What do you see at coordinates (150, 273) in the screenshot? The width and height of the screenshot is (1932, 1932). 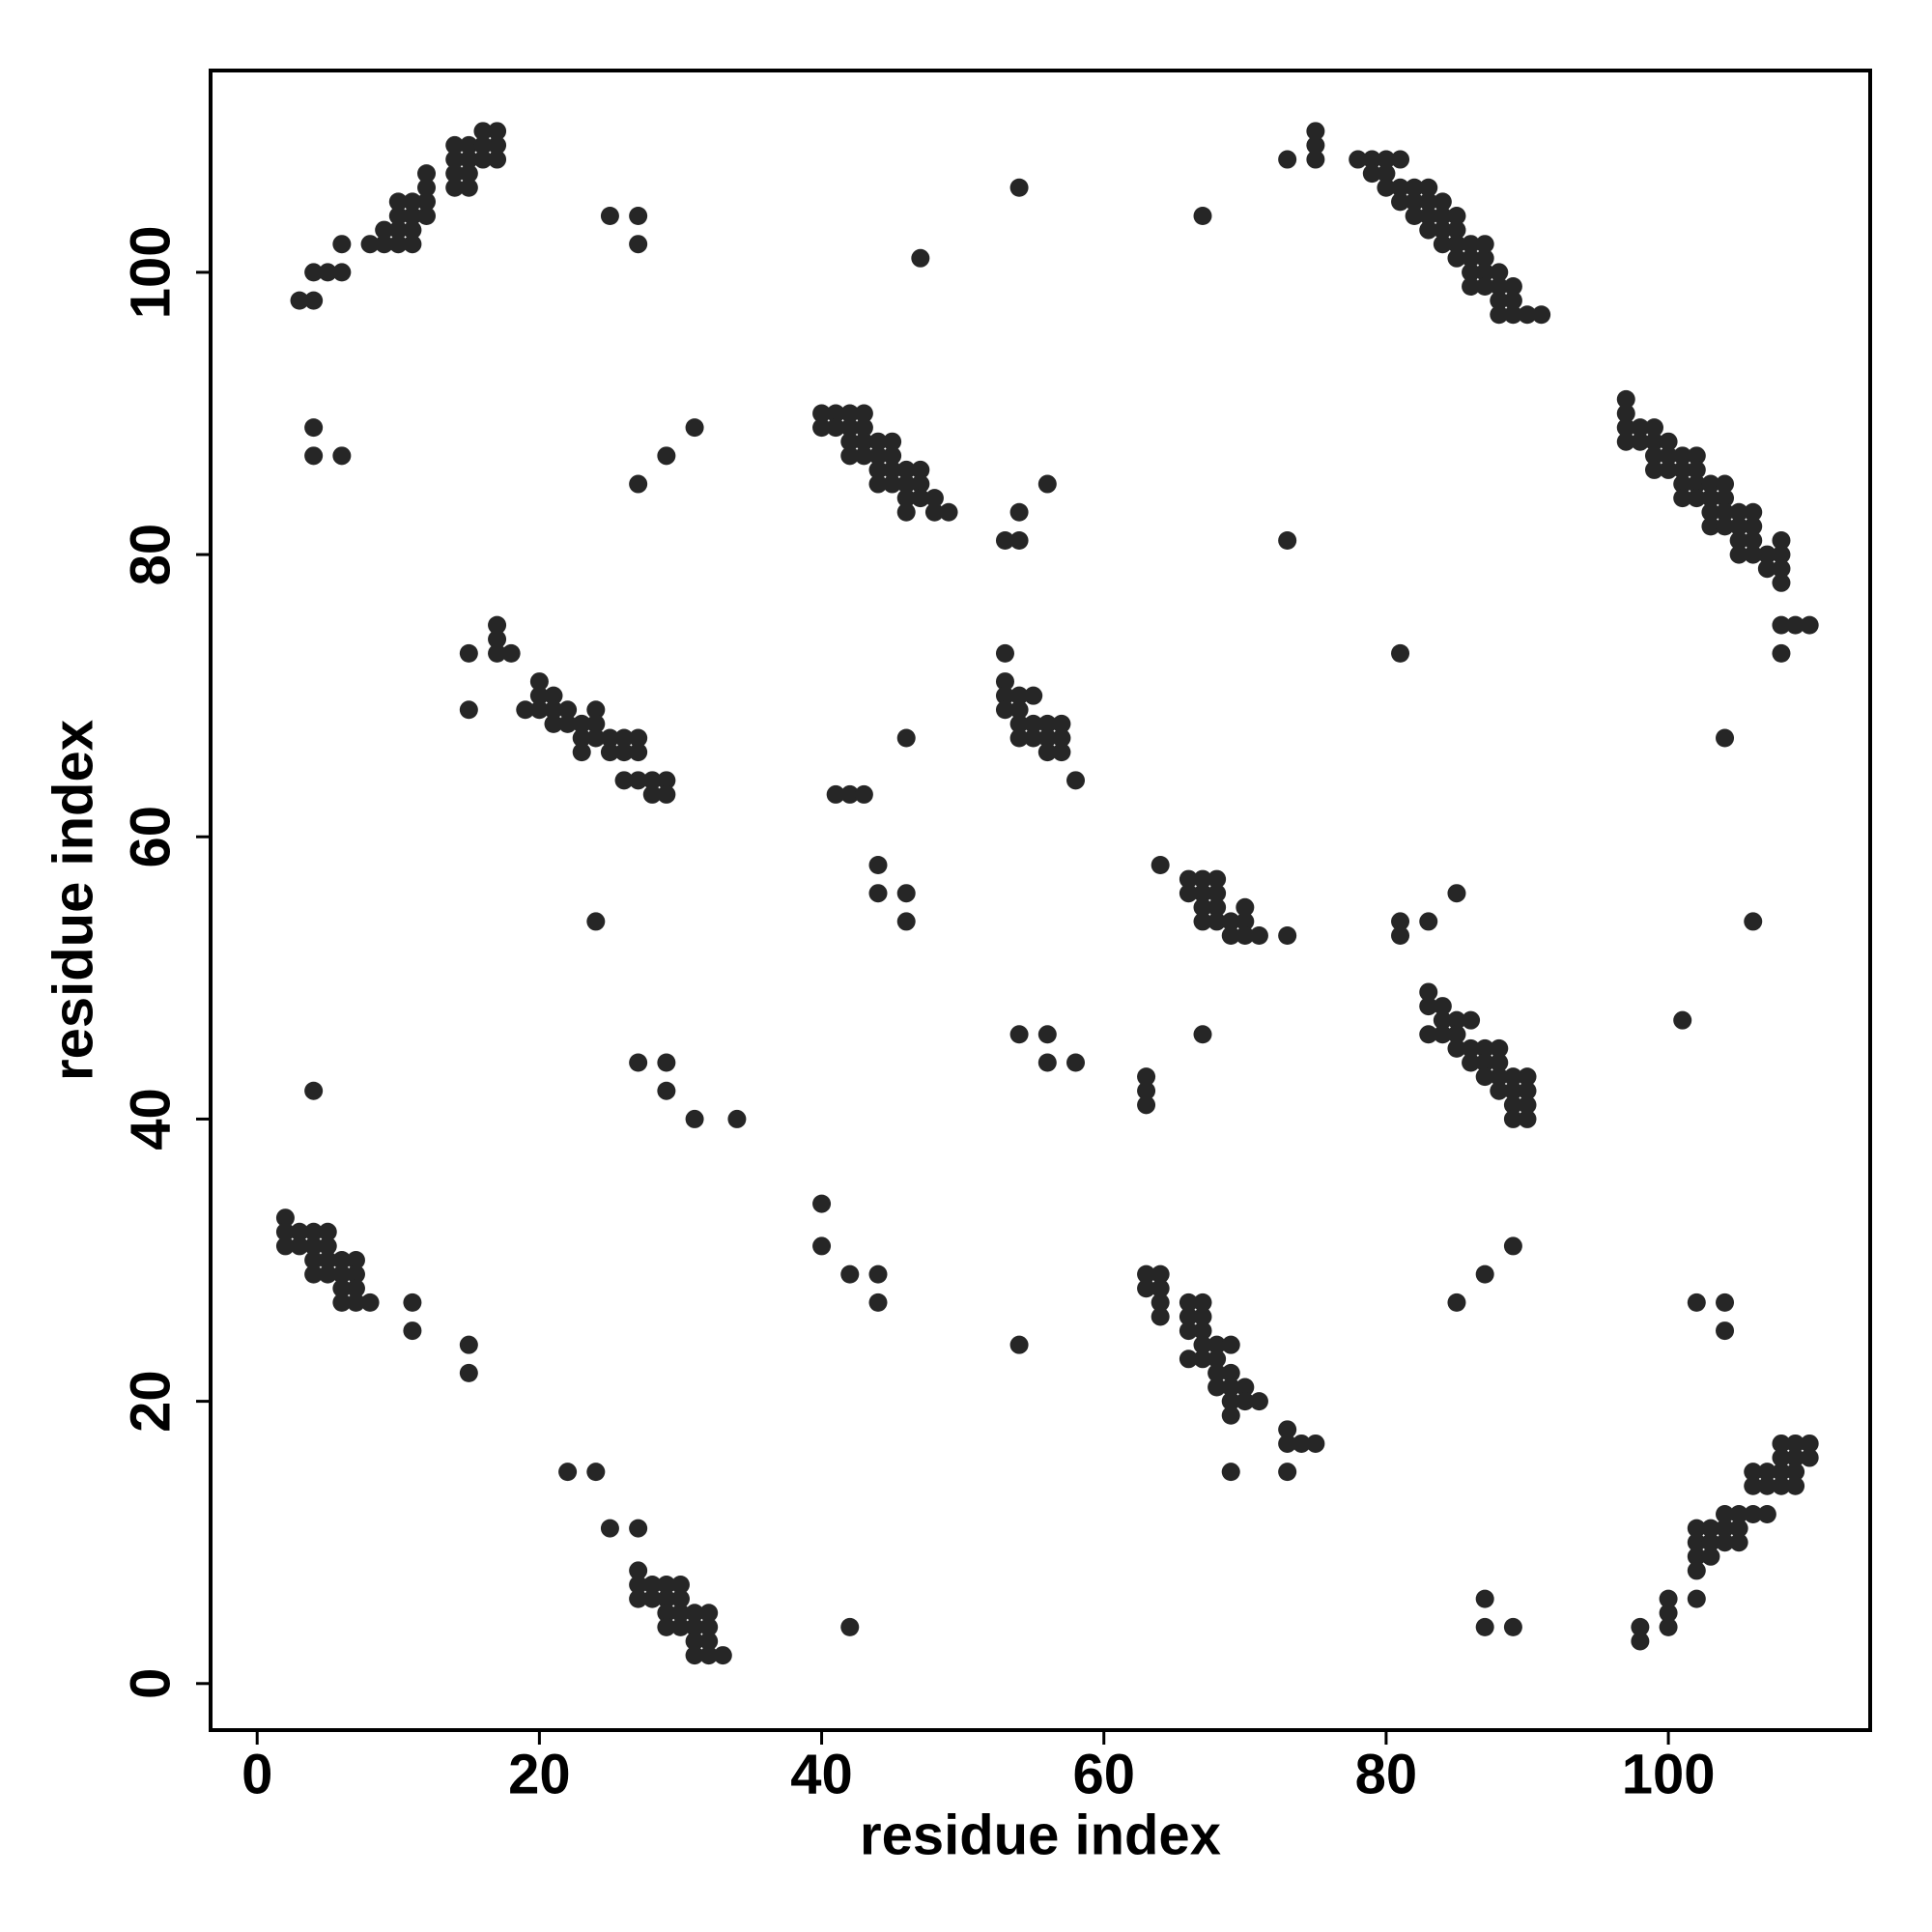 I see `y-tick-label: 100` at bounding box center [150, 273].